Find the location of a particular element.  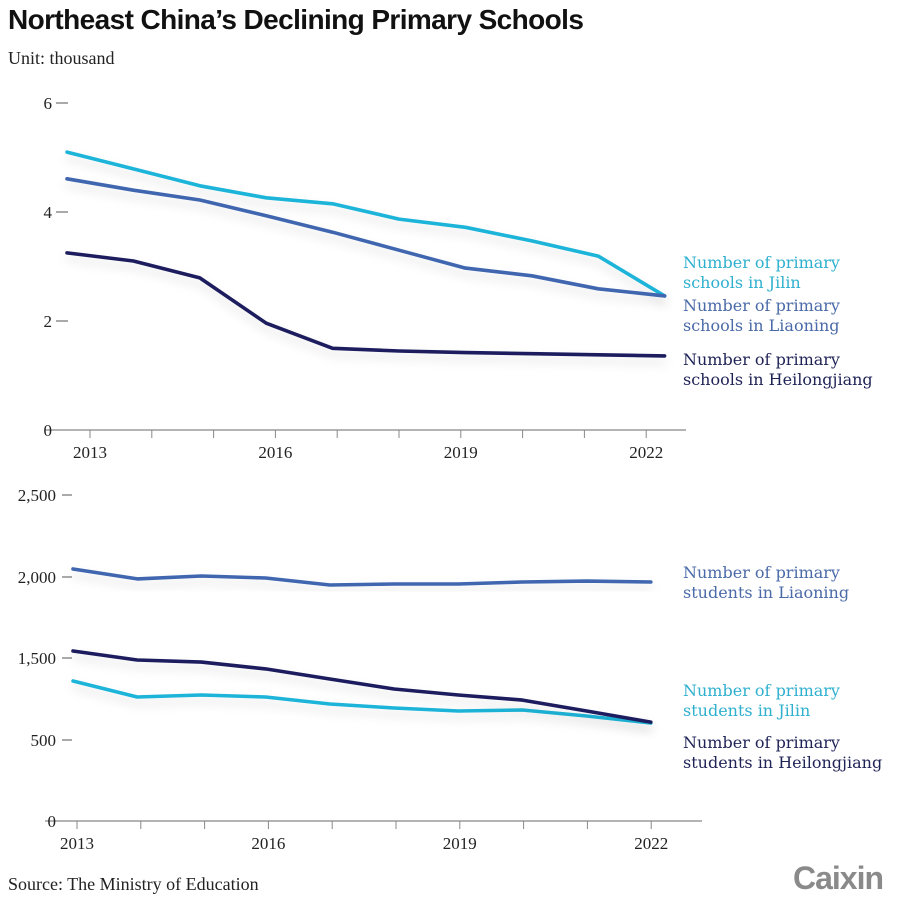

y-tick-label: 2,000 is located at coordinates (37, 577).